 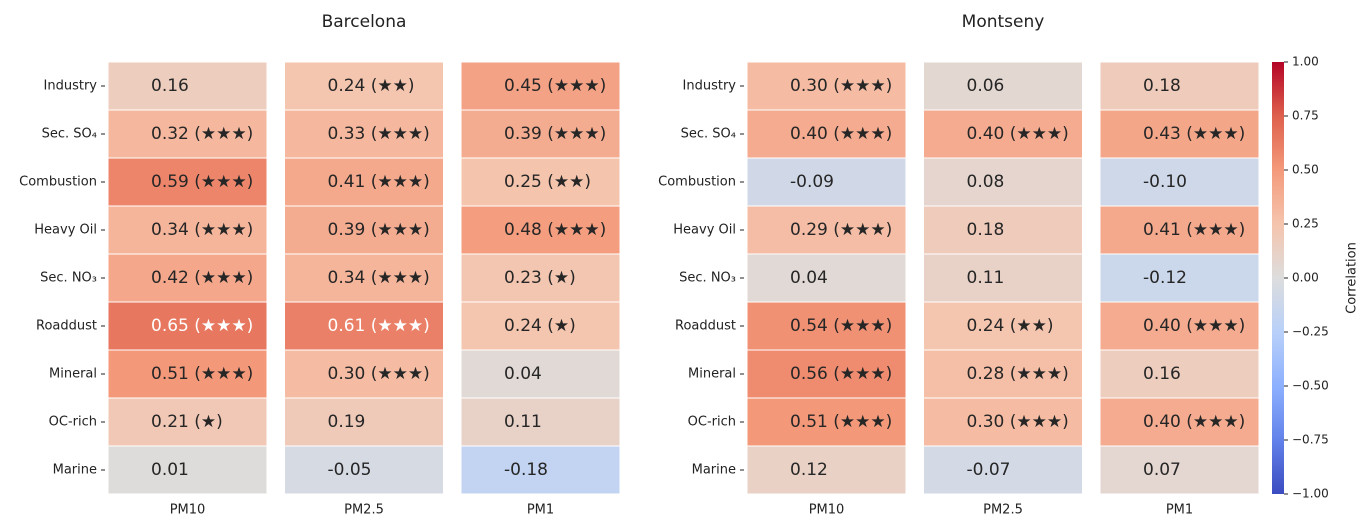 I want to click on colorbar-tick-label: 0.50, so click(x=1305, y=170).